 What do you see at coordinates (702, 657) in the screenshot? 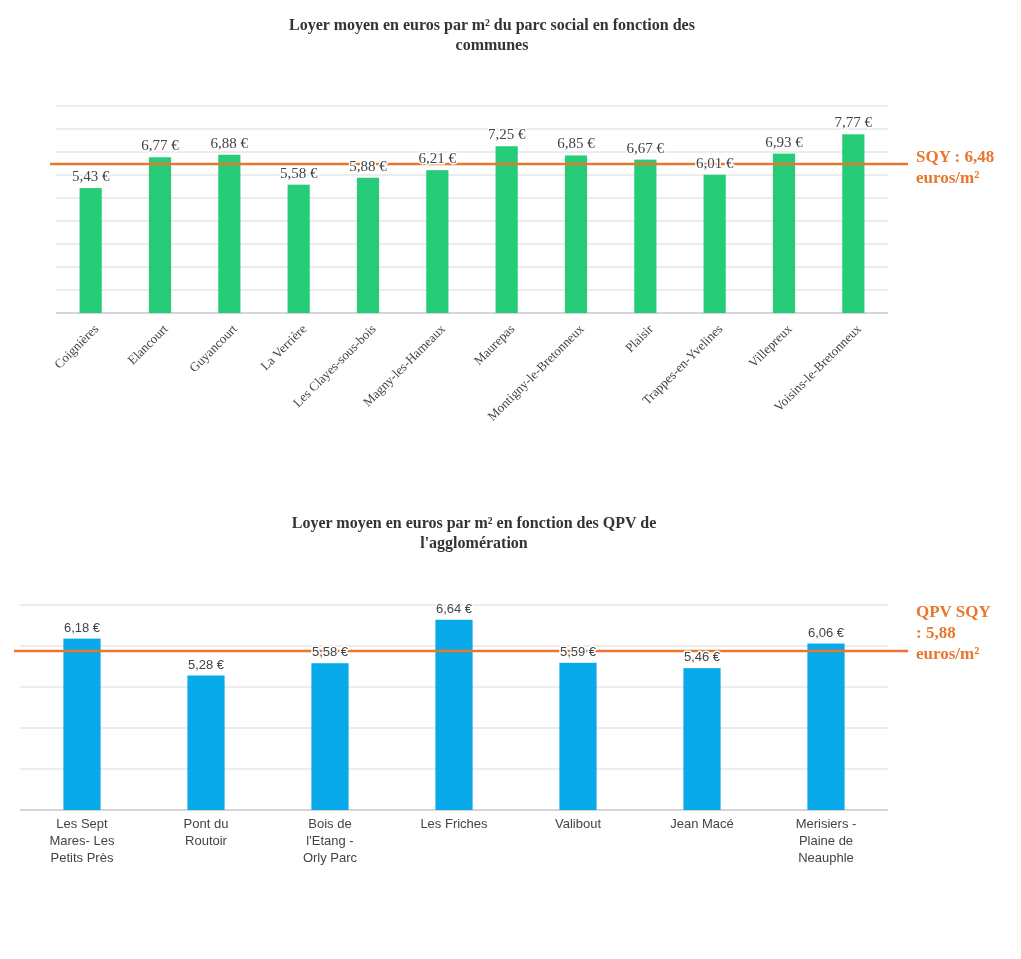
I see `data-label: 5,46 €` at bounding box center [702, 657].